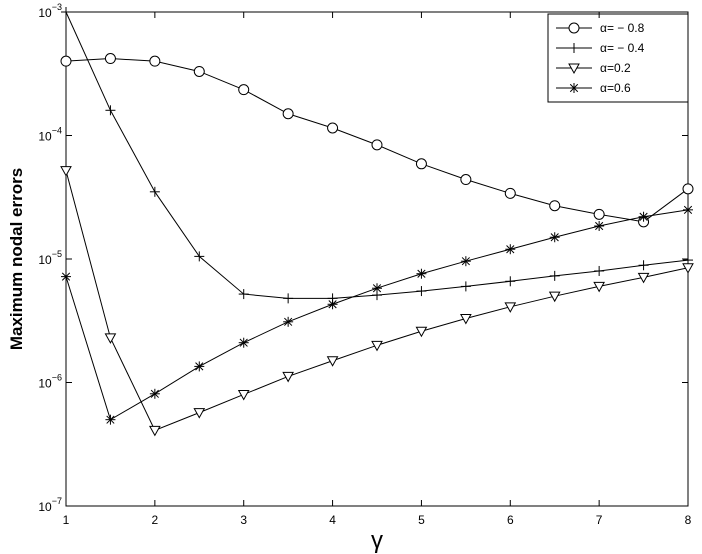  What do you see at coordinates (599, 520) in the screenshot?
I see `x-tick-label: 7` at bounding box center [599, 520].